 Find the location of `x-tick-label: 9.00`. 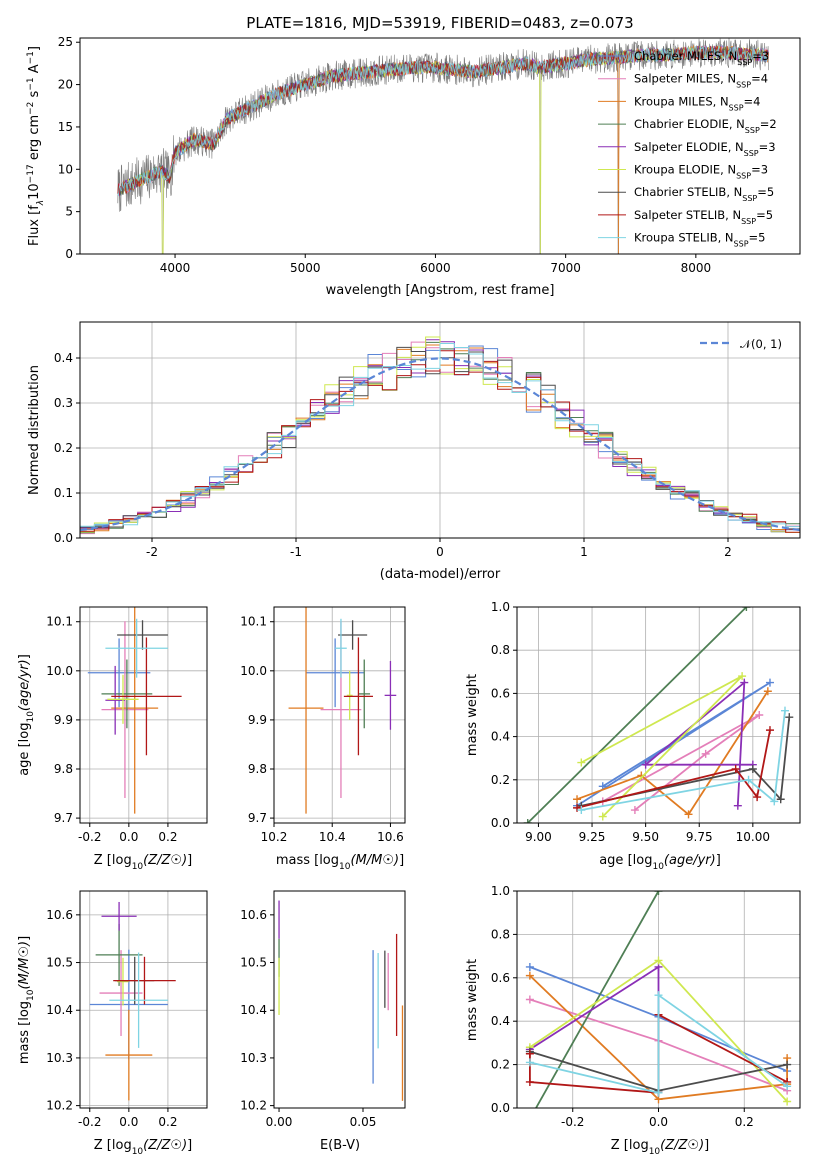

x-tick-label: 9.00 is located at coordinates (538, 837).